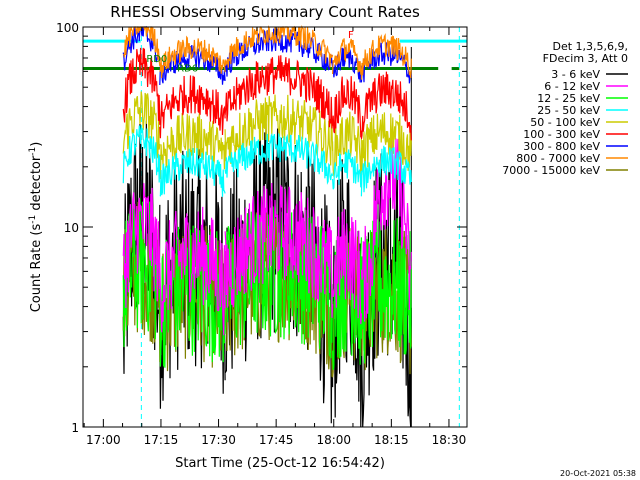  I want to click on x-tick-label-0: 17:00, so click(103, 440).